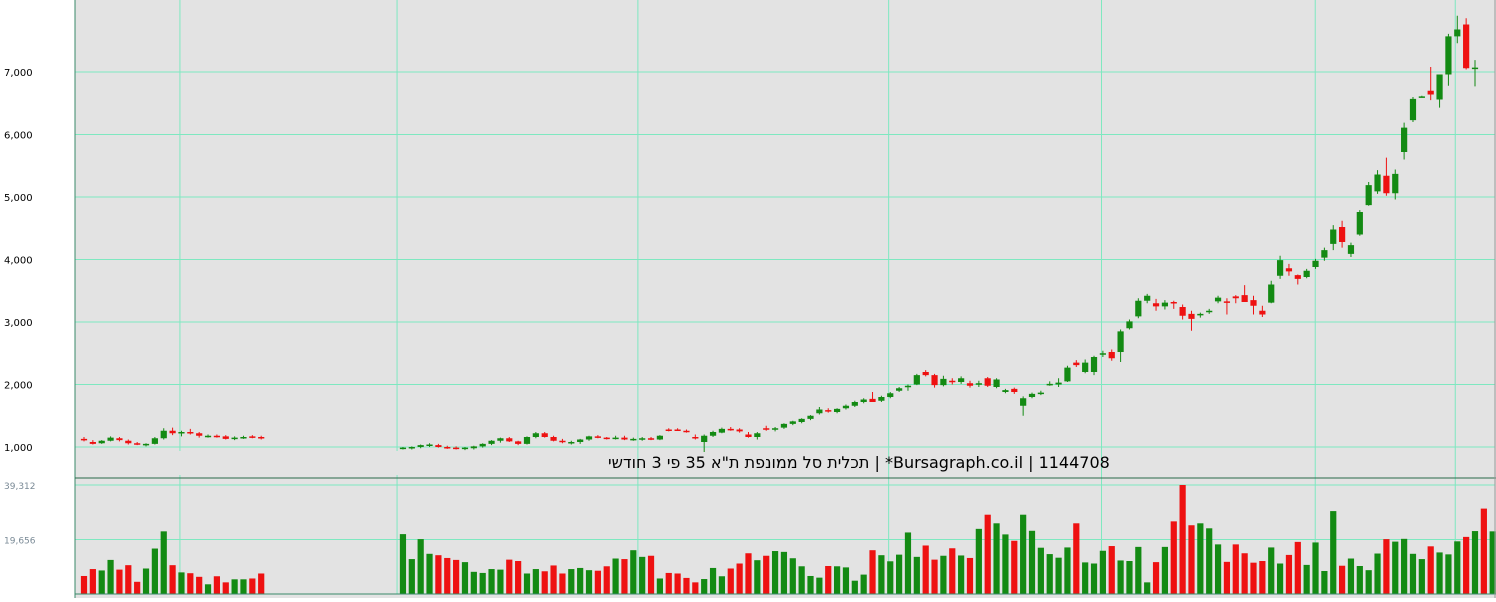 Image resolution: width=1496 pixels, height=602 pixels. What do you see at coordinates (18, 386) in the screenshot?
I see `y-tick-label: 2,000` at bounding box center [18, 386].